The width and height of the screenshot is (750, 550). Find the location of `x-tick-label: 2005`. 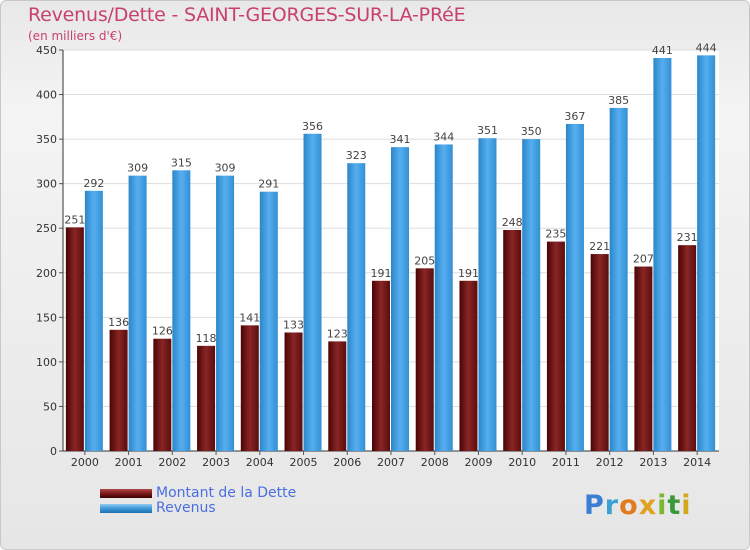

x-tick-label: 2005 is located at coordinates (304, 462).